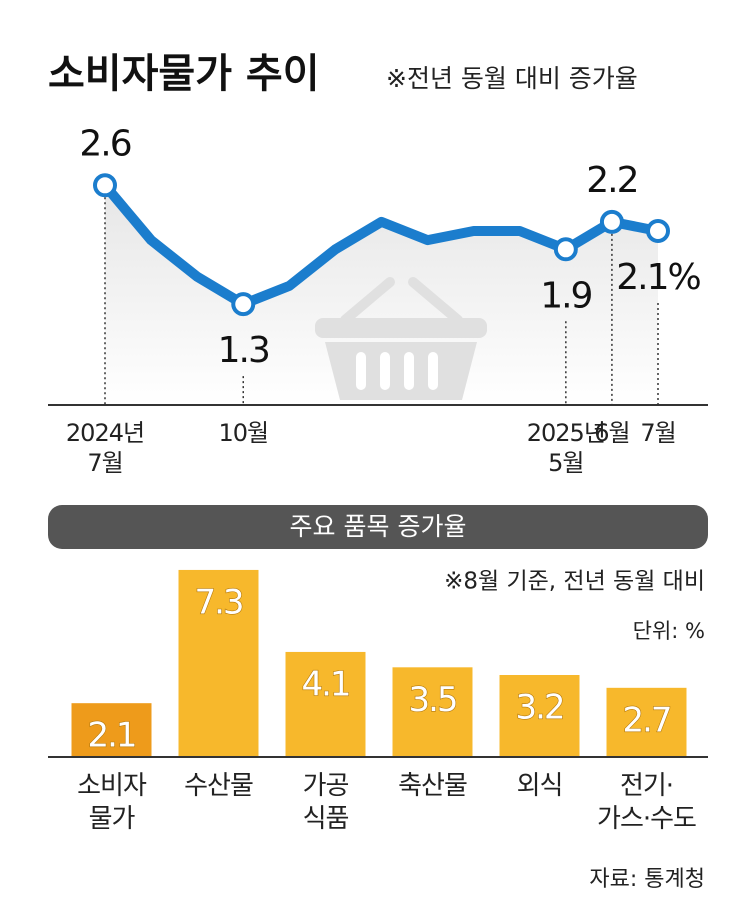 The height and width of the screenshot is (922, 756). I want to click on x-tick-label: 수산물, so click(219, 786).